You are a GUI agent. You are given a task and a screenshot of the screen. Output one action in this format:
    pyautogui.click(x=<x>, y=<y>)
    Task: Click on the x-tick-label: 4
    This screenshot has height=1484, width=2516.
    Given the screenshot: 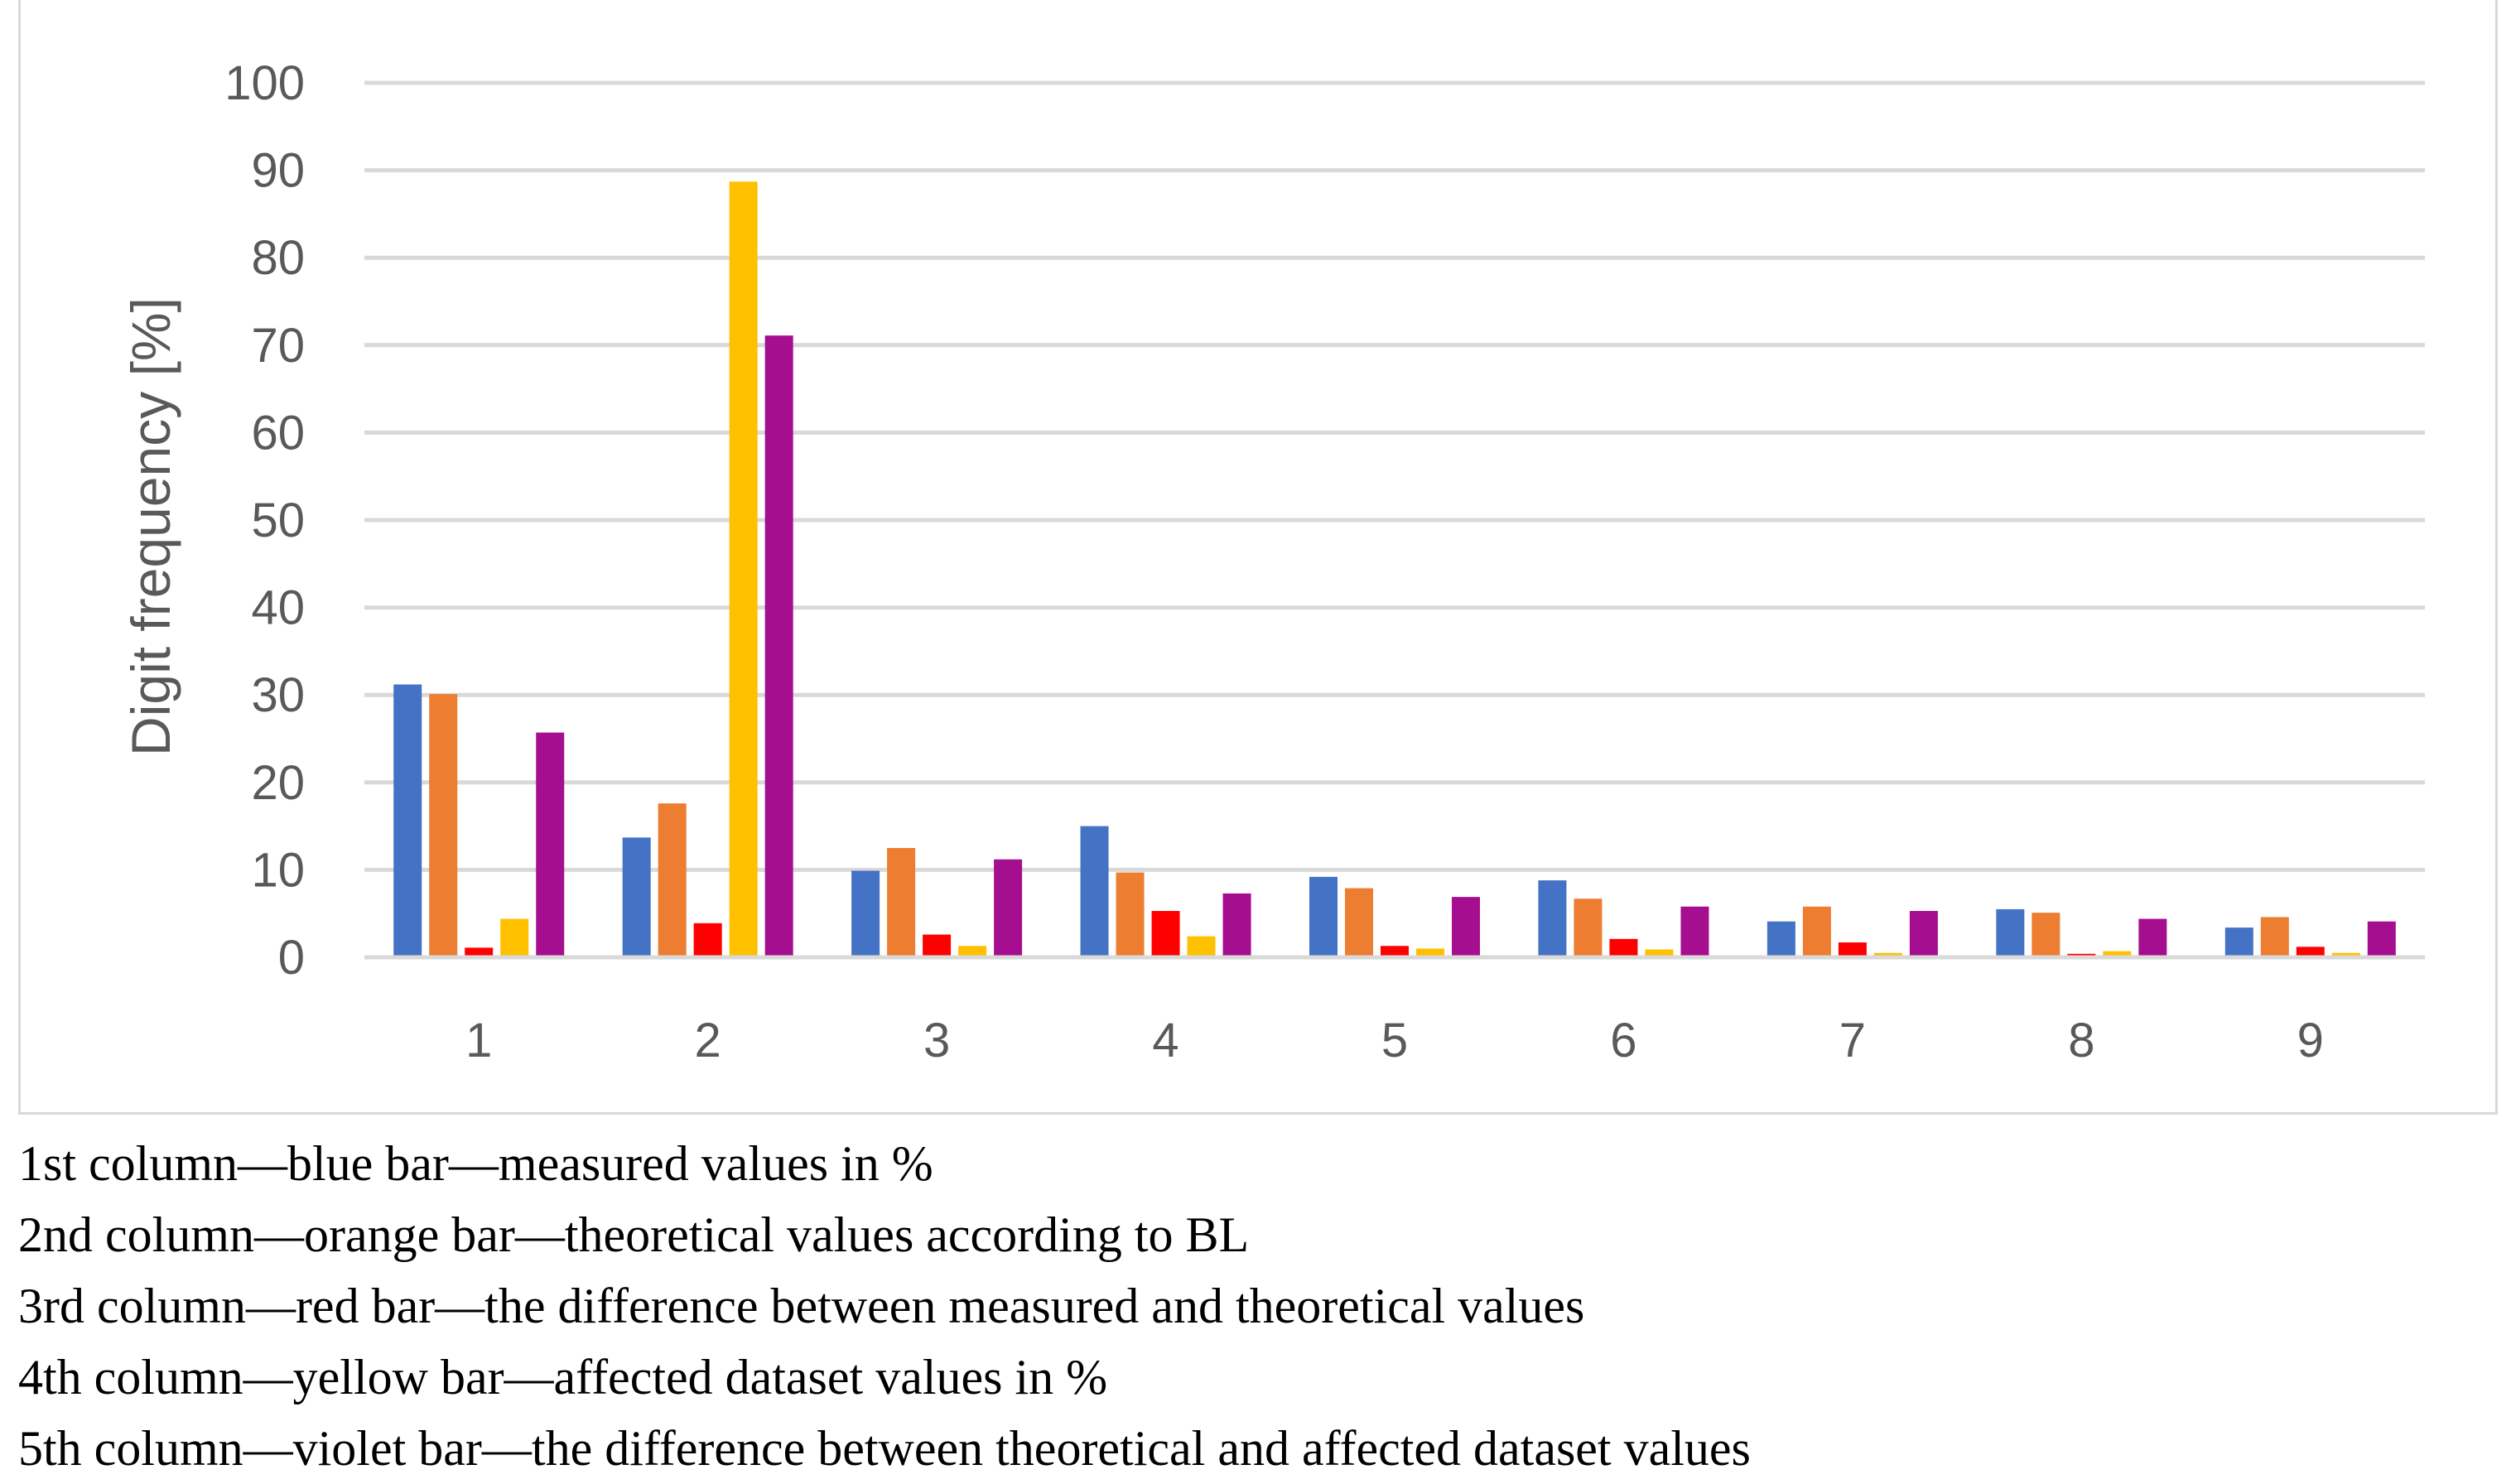 What is the action you would take?
    pyautogui.click(x=1165, y=1040)
    